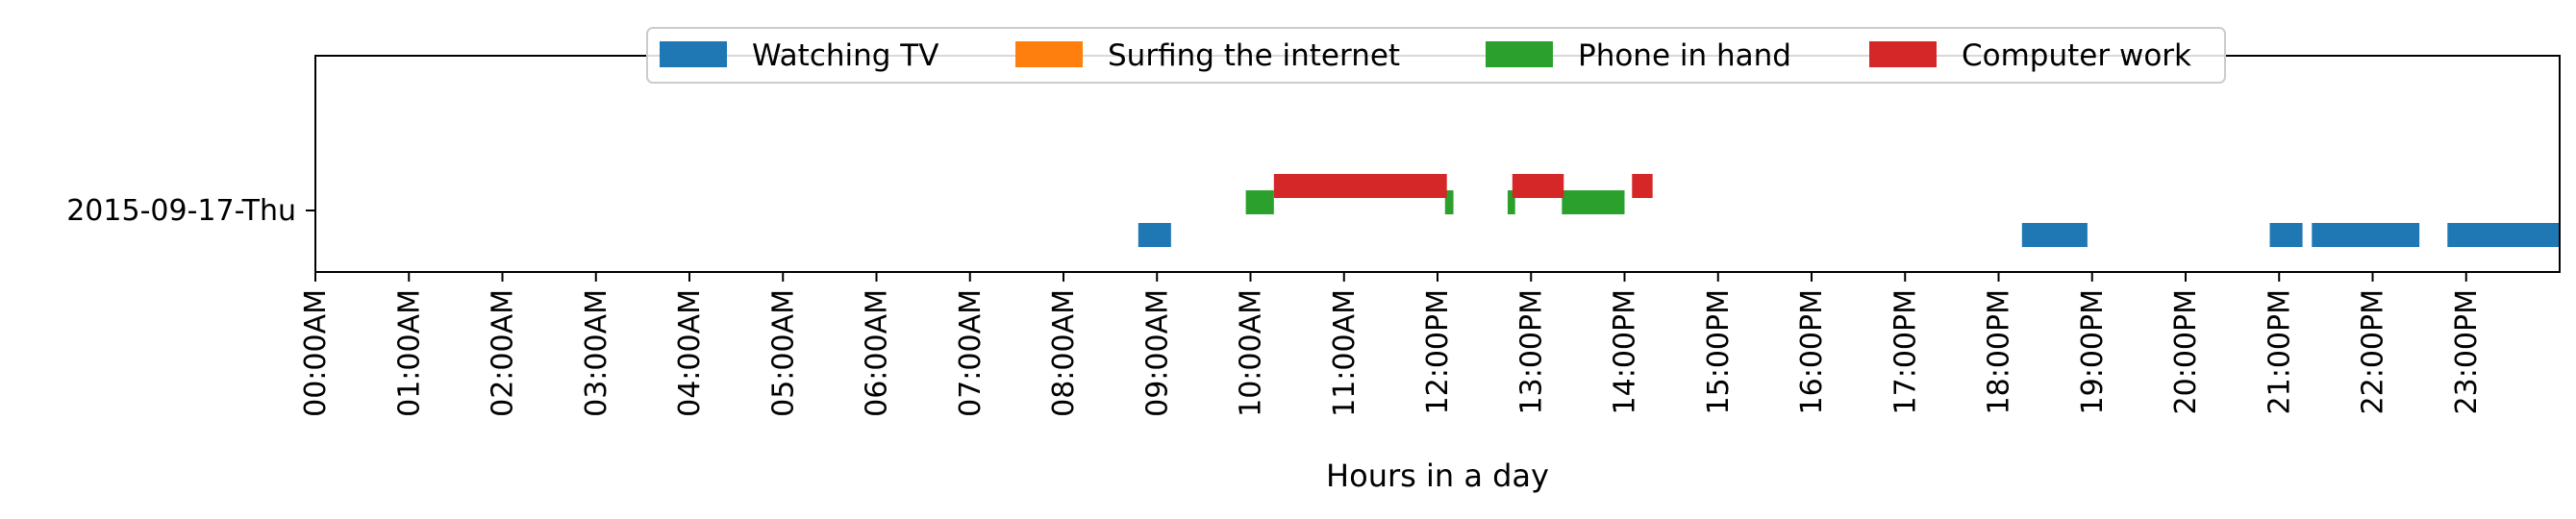  What do you see at coordinates (1905, 351) in the screenshot?
I see `x-tick-label: 17:00PM` at bounding box center [1905, 351].